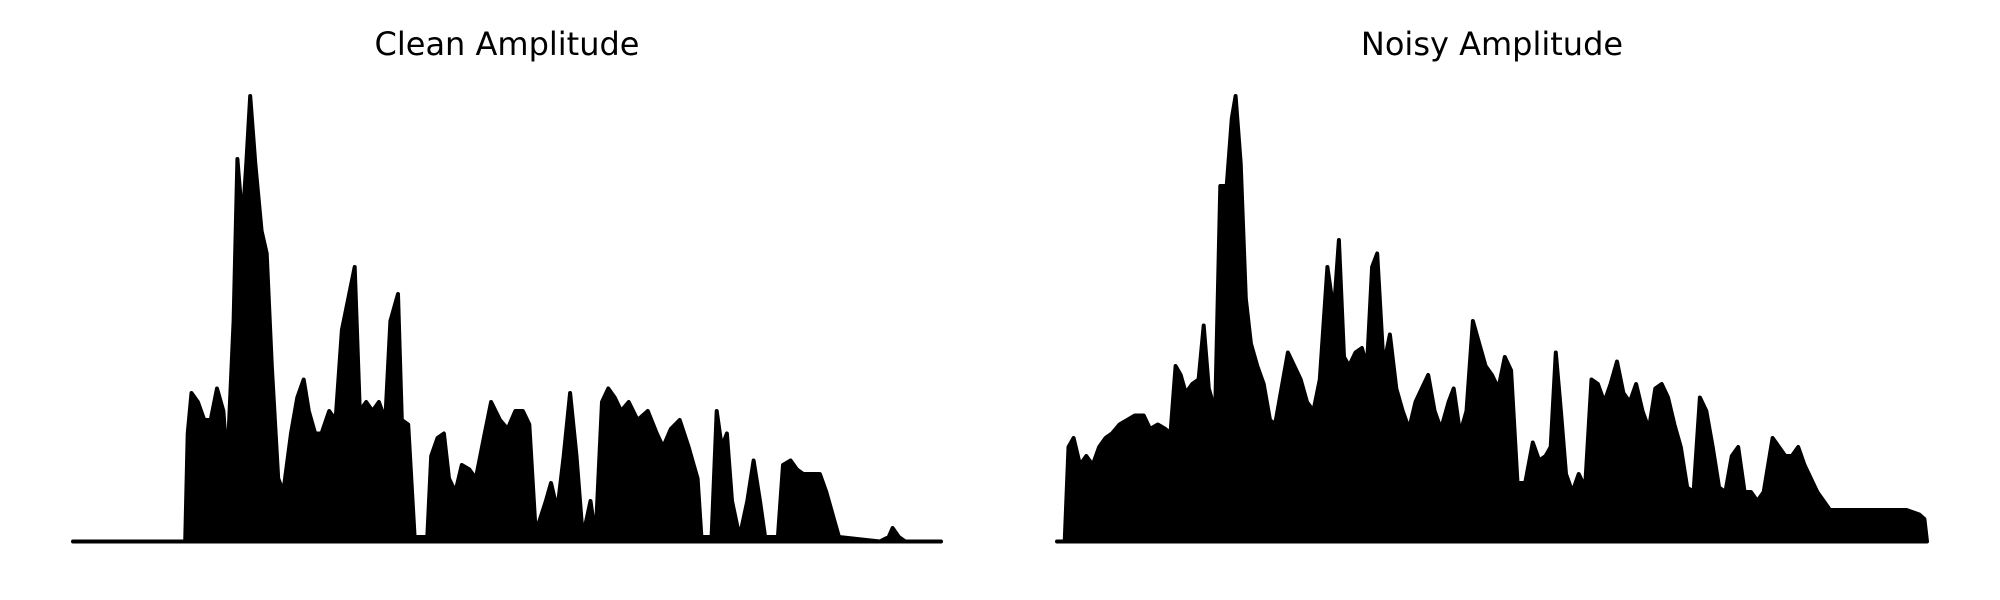 The width and height of the screenshot is (2000, 600). I want to click on chart-title: Clean Amplitude, so click(507, 44).